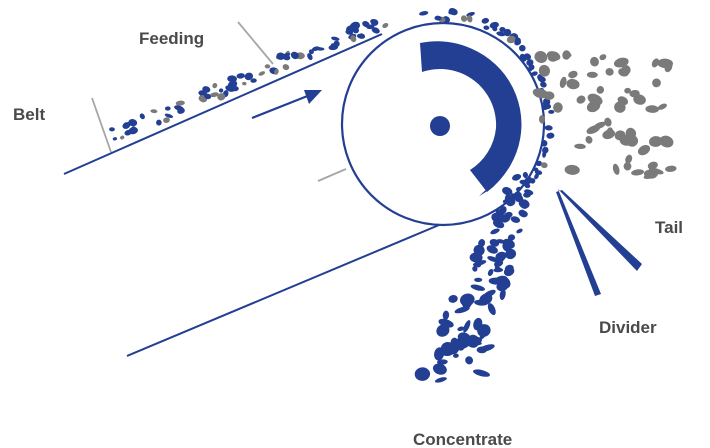 Image resolution: width=710 pixels, height=448 pixels. Describe the element at coordinates (462, 439) in the screenshot. I see `concentrate-label: Concentrate` at that location.